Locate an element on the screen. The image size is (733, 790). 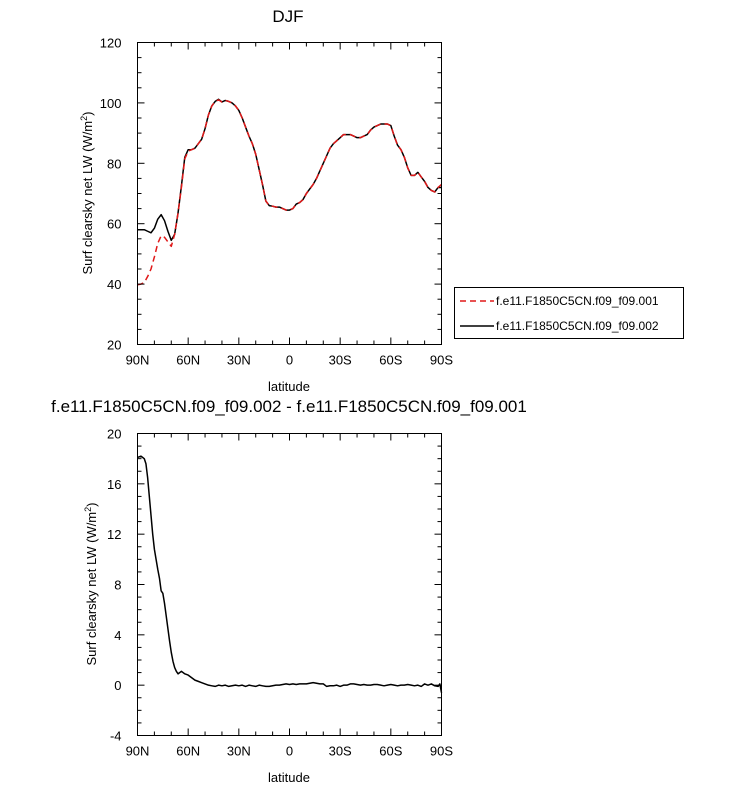
y-tick-label: 120 is located at coordinates (111, 43).